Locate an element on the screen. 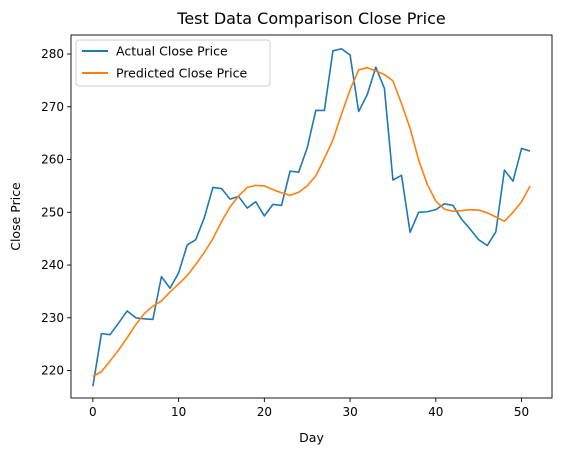 Image resolution: width=571 pixels, height=455 pixels. legend-label-predicted: Predicted Close Price is located at coordinates (181, 73).